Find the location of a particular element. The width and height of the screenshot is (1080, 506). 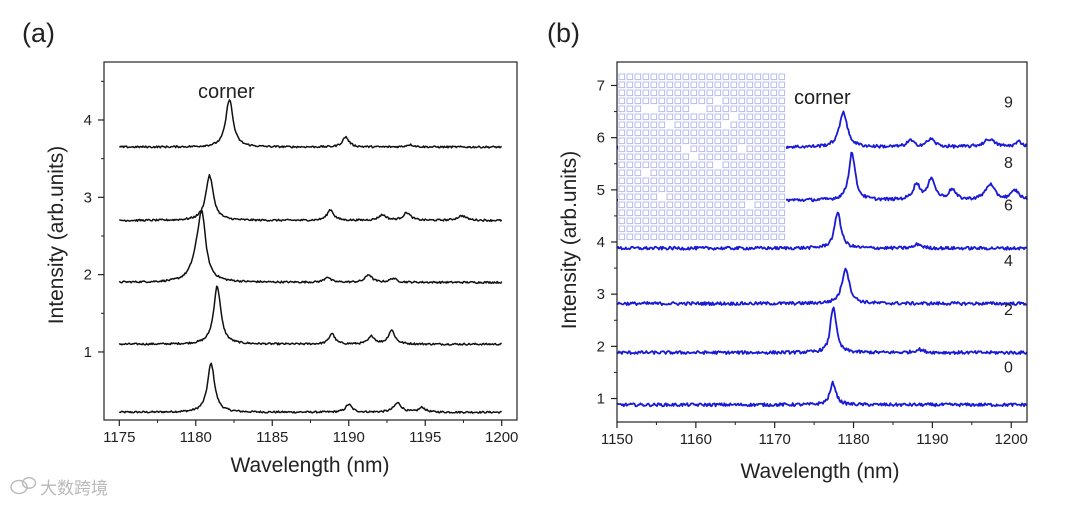

x-axis-title-a: Wavelength (nm) is located at coordinates (309, 465).